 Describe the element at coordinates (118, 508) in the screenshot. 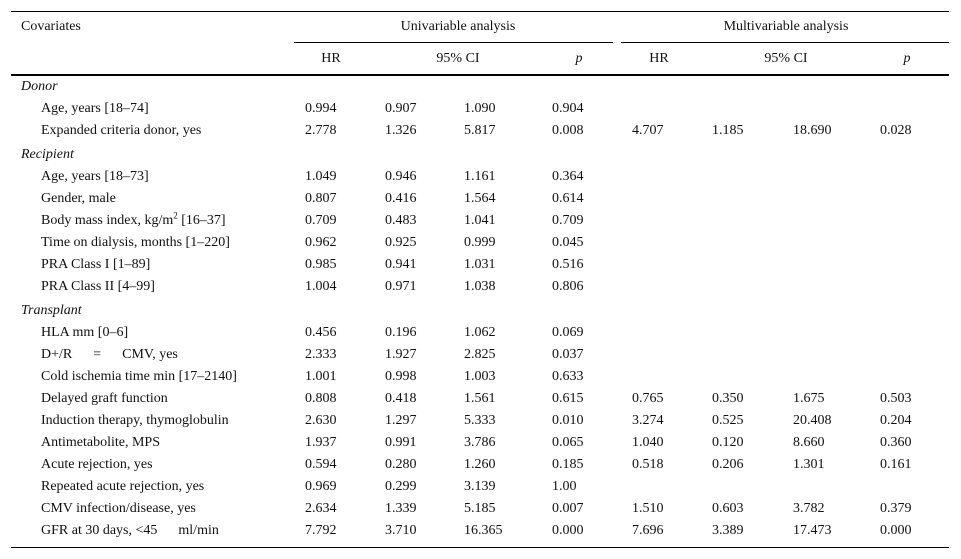

I see `row-label: CMV infection/disease, yes` at that location.